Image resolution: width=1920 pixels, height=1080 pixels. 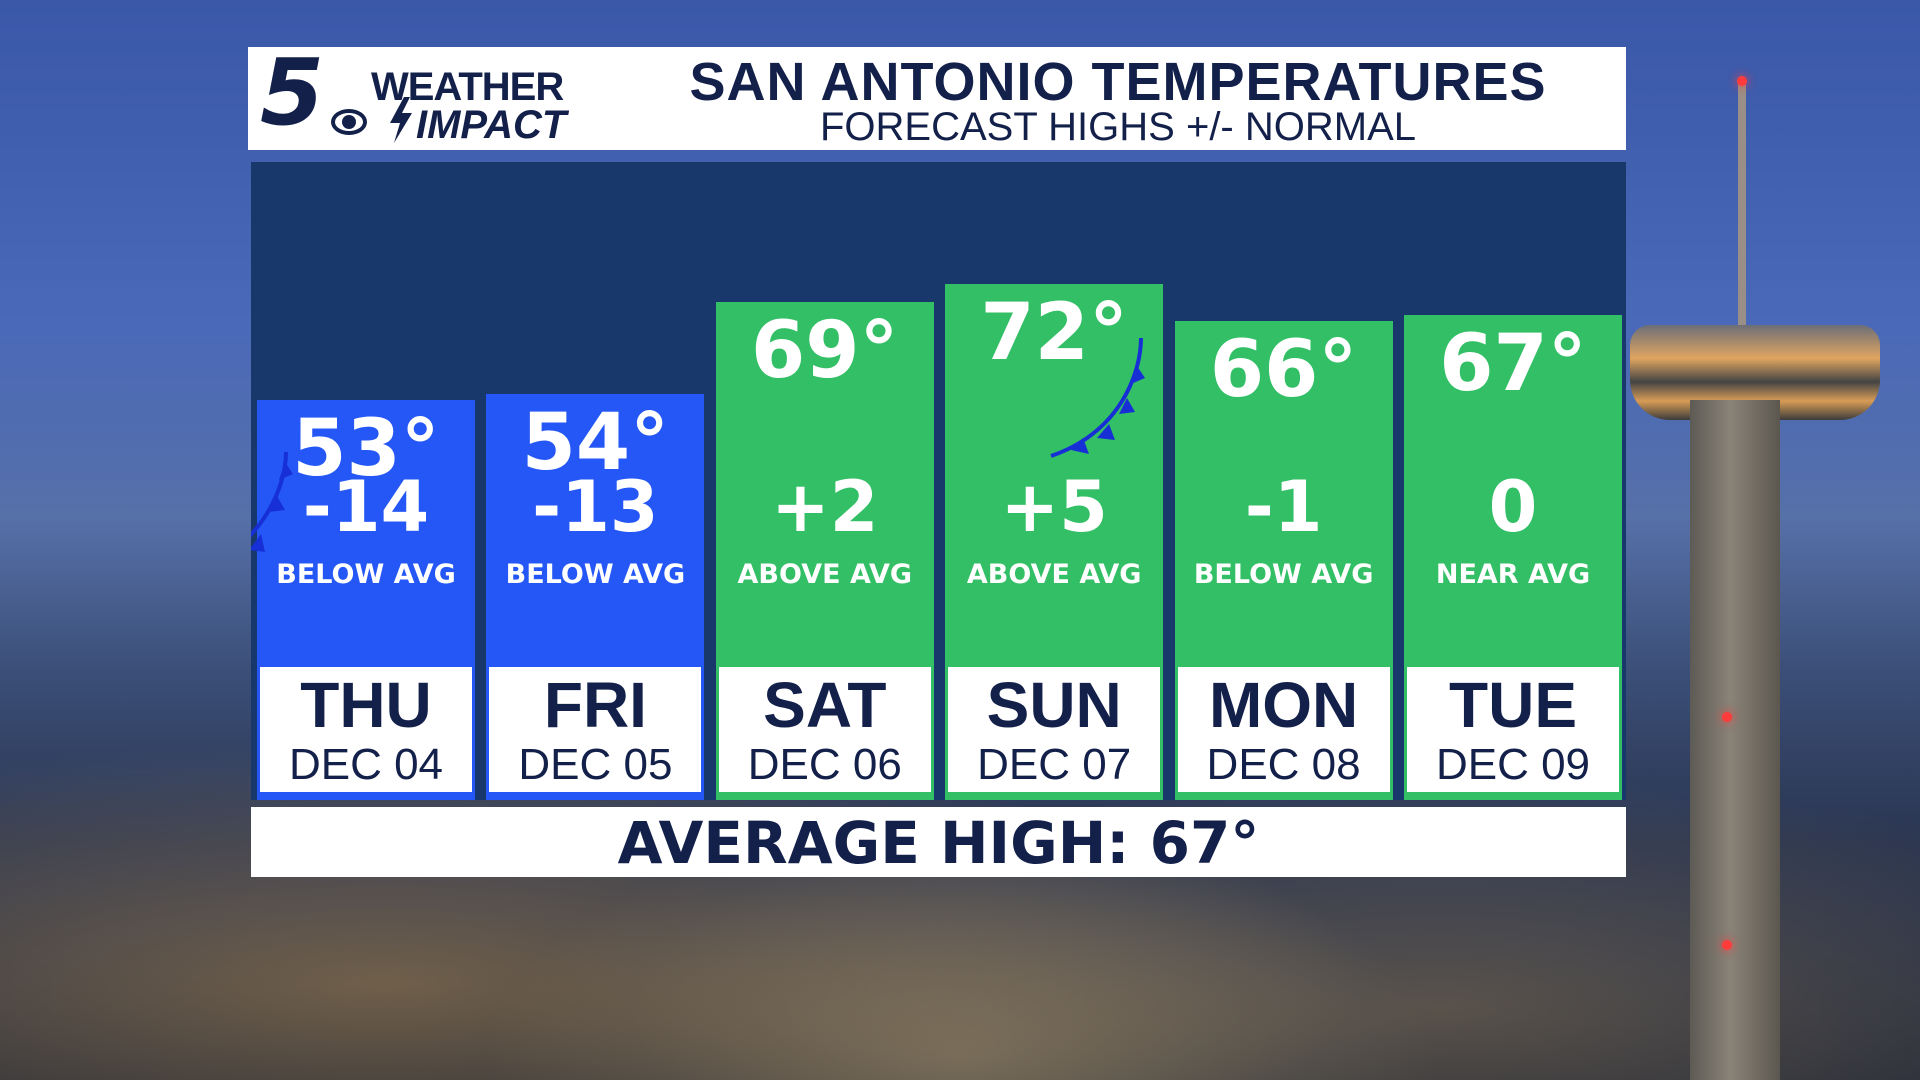 What do you see at coordinates (825, 705) in the screenshot?
I see `day-name: SAT` at bounding box center [825, 705].